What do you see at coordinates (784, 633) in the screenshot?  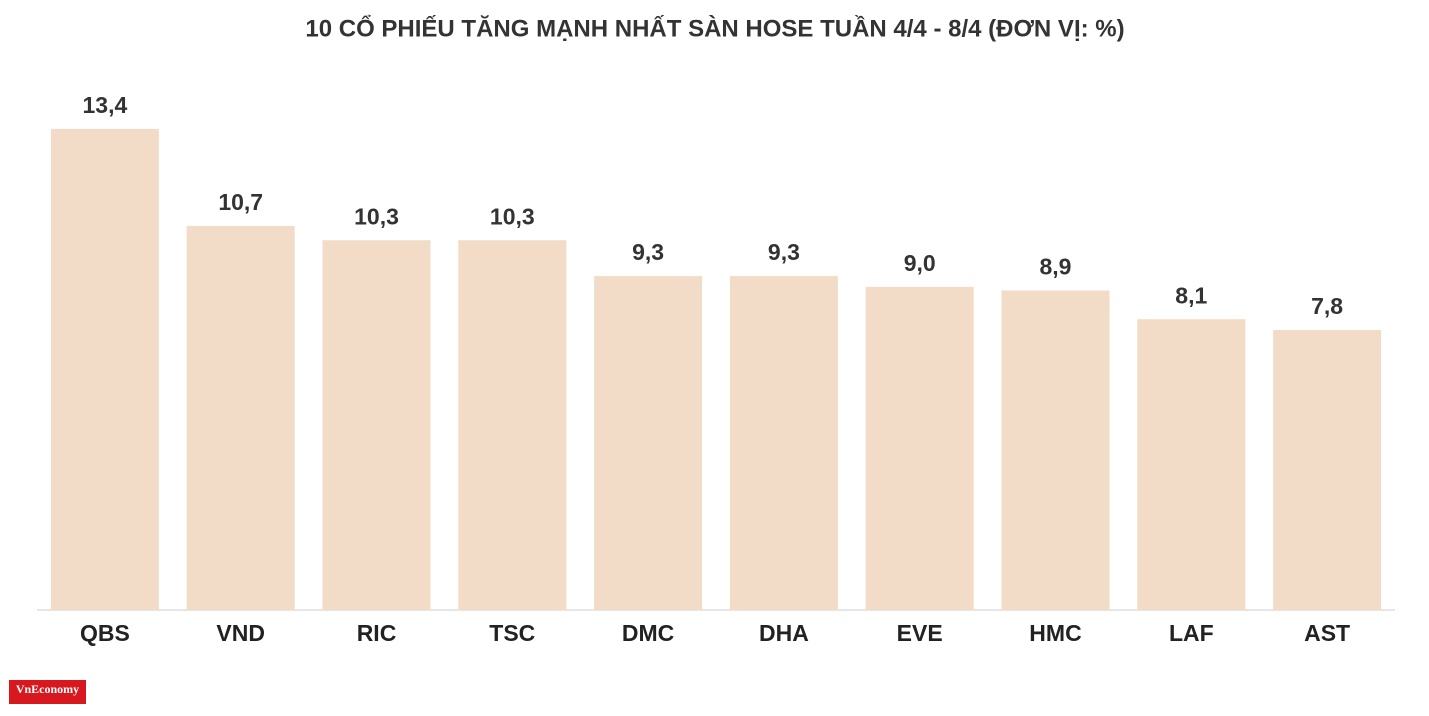 I see `x-tick-label: DHA` at bounding box center [784, 633].